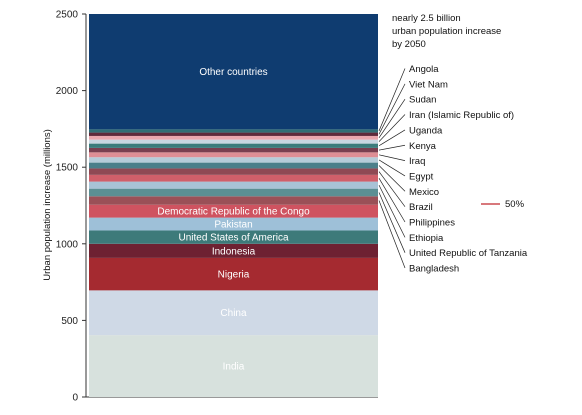  Describe the element at coordinates (426, 238) in the screenshot. I see `side-label: Ethiopia` at that location.